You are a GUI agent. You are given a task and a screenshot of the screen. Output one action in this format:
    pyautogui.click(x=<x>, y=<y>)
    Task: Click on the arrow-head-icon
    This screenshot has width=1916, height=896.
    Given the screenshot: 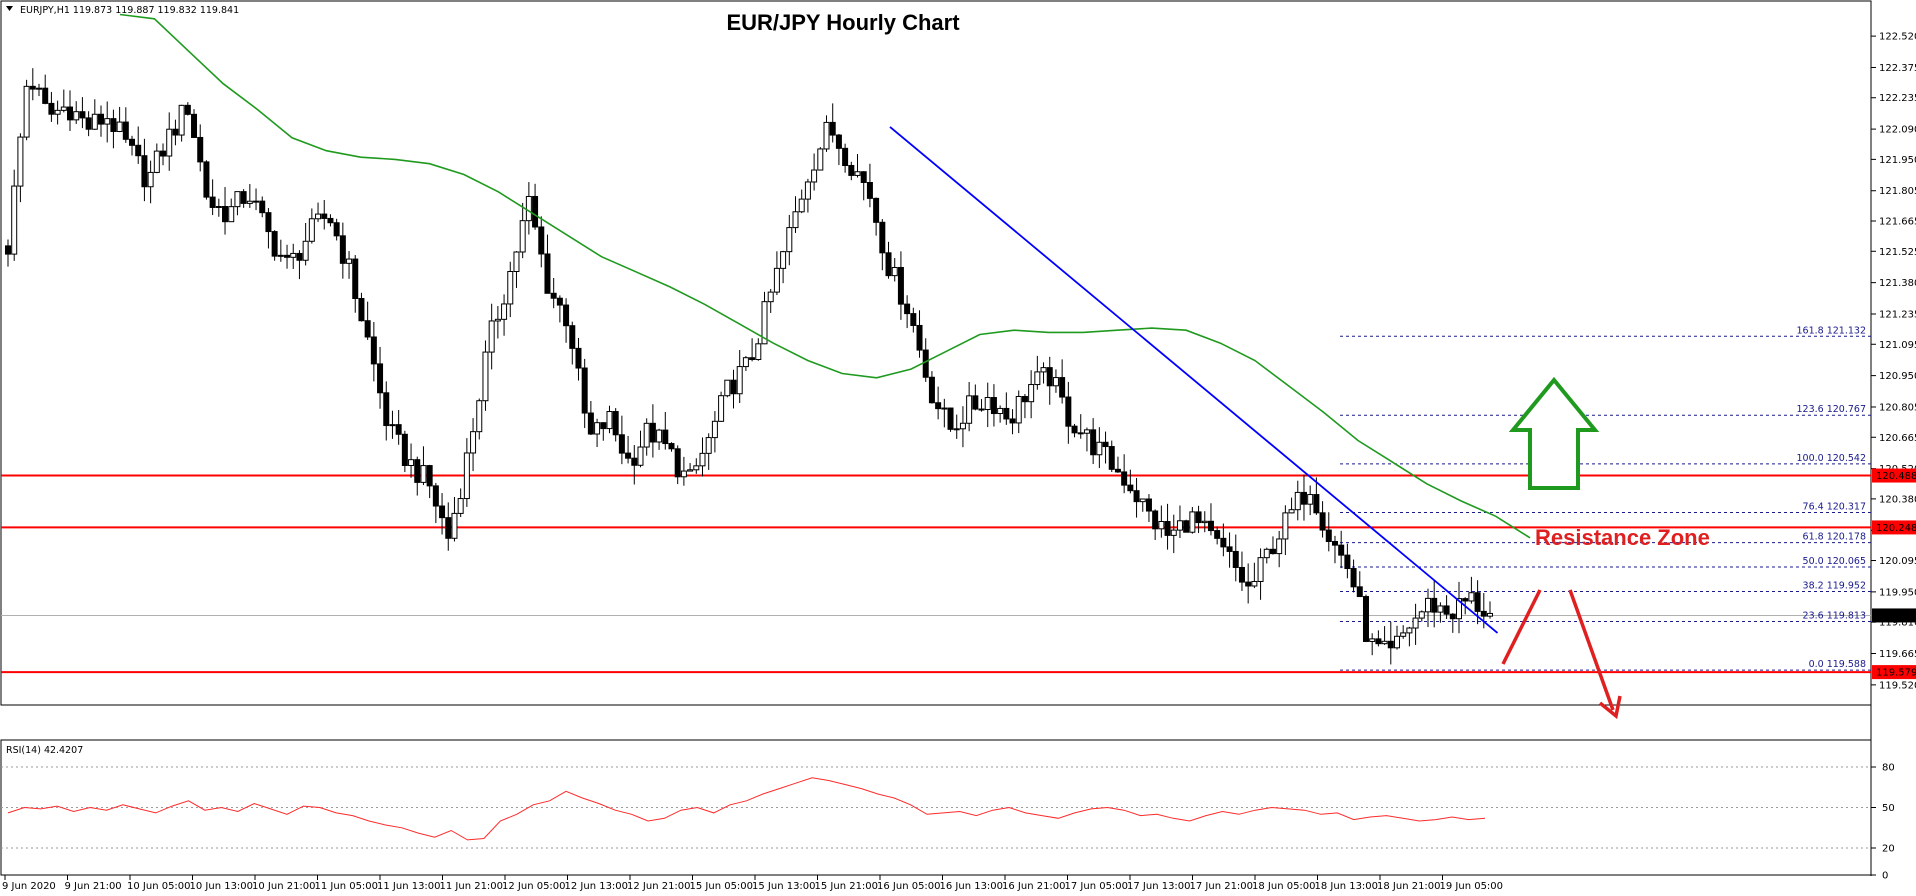 What is the action you would take?
    pyautogui.click(x=1610, y=707)
    